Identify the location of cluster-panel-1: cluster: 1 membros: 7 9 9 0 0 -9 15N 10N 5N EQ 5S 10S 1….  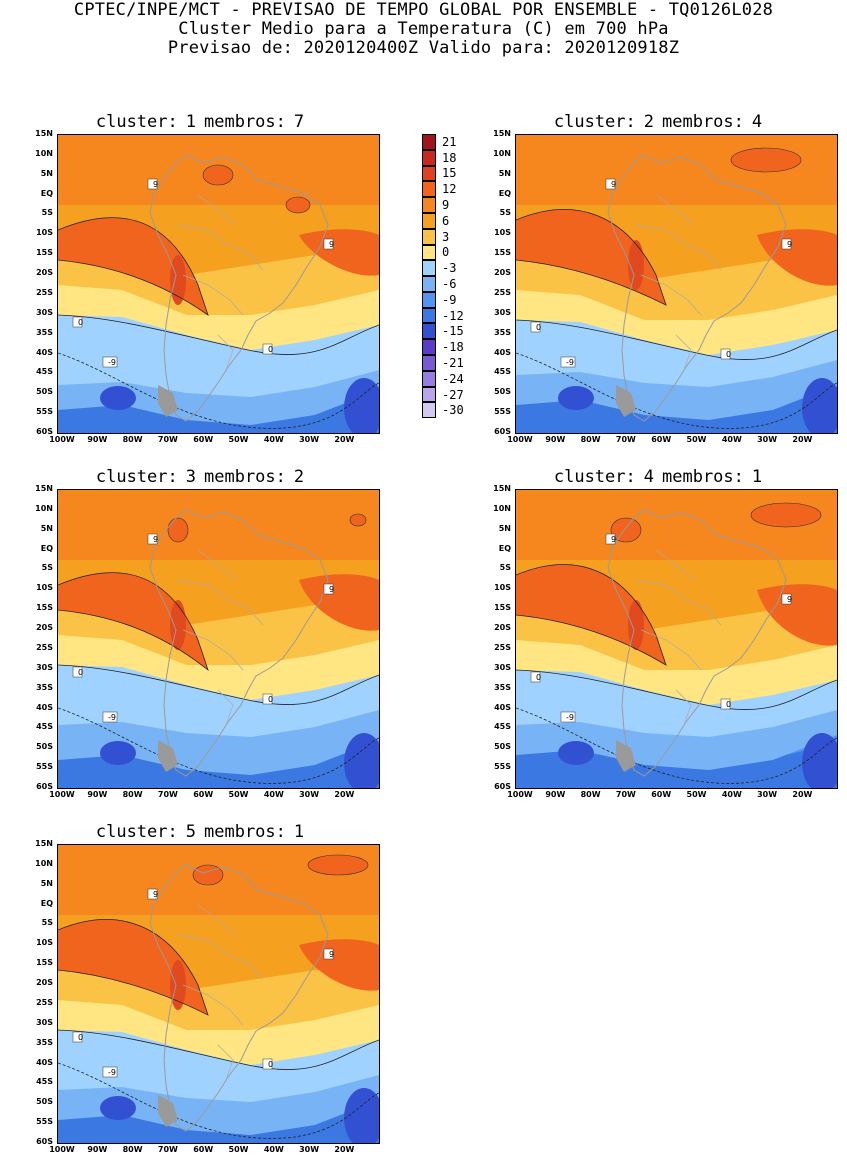
(200, 284).